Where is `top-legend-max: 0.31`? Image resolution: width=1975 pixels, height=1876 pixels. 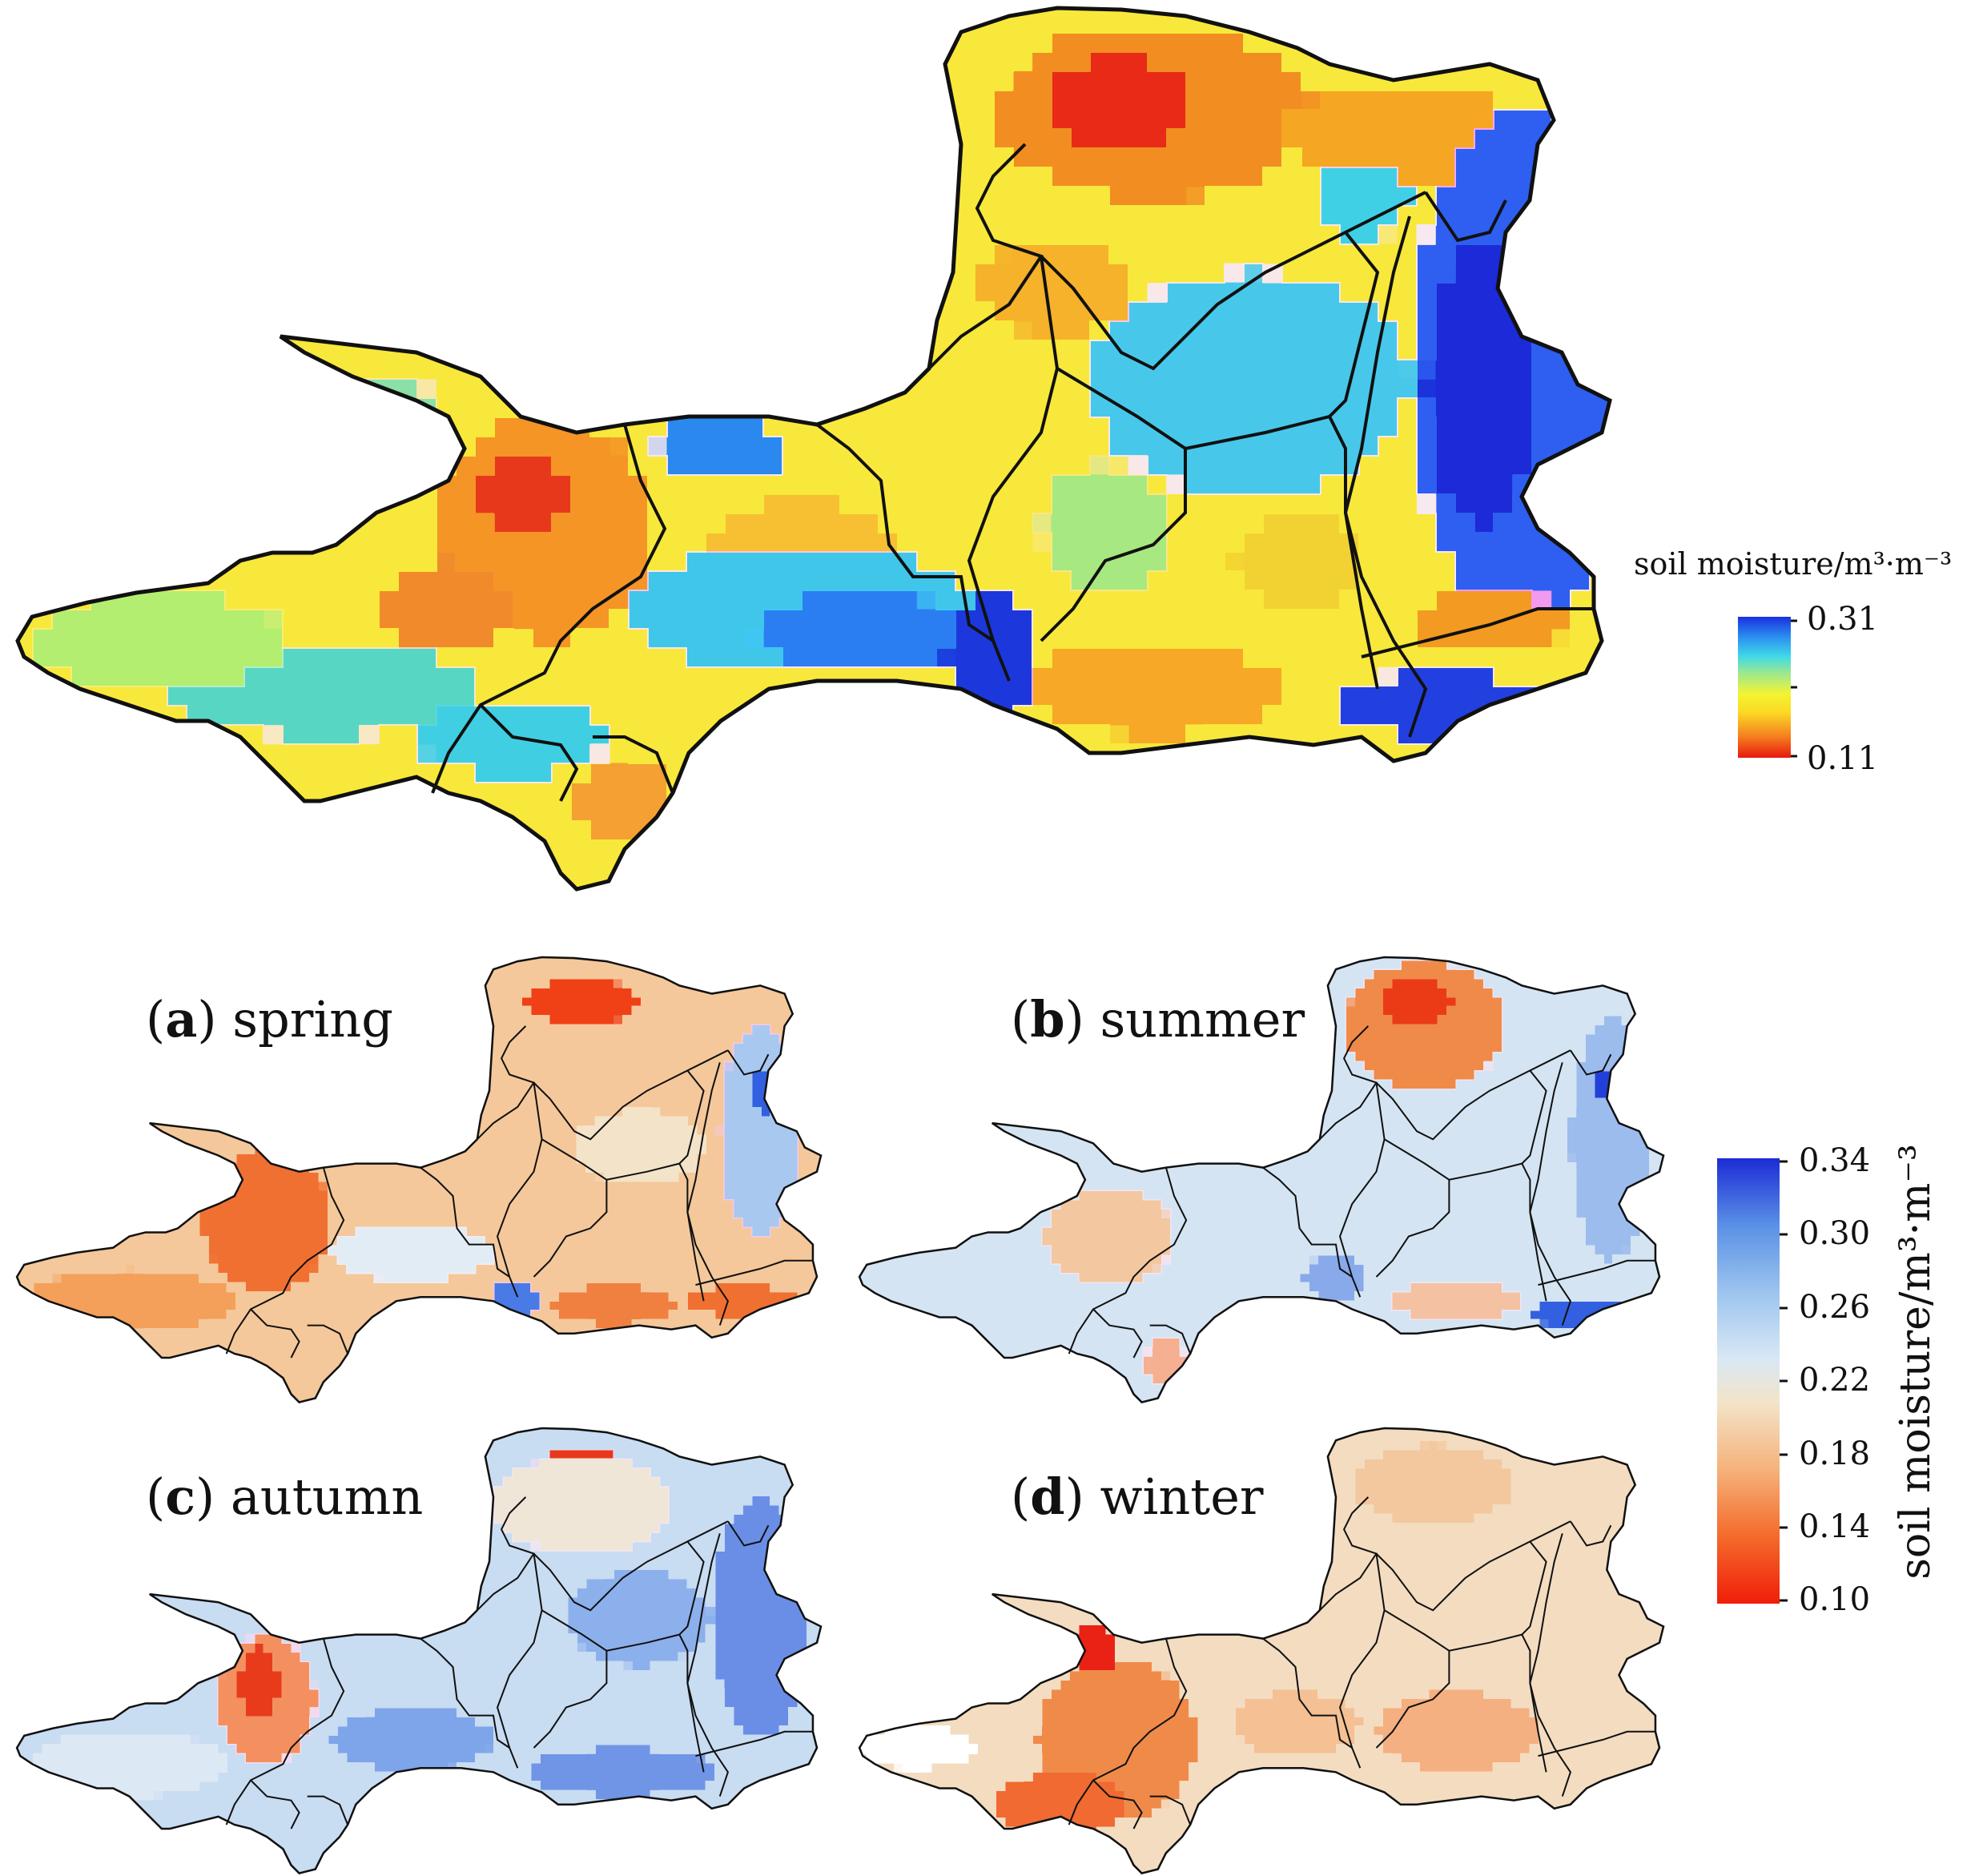 top-legend-max: 0.31 is located at coordinates (1843, 619).